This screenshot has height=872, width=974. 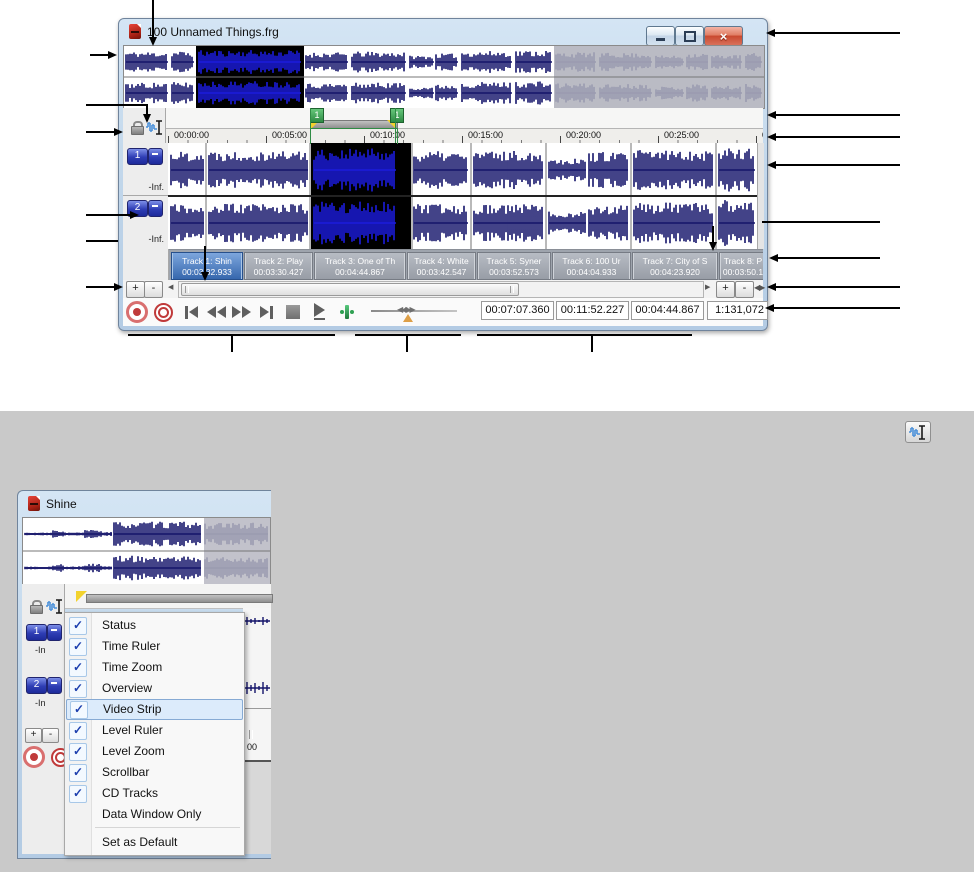 I want to click on go-to-start-button, so click(x=191, y=312).